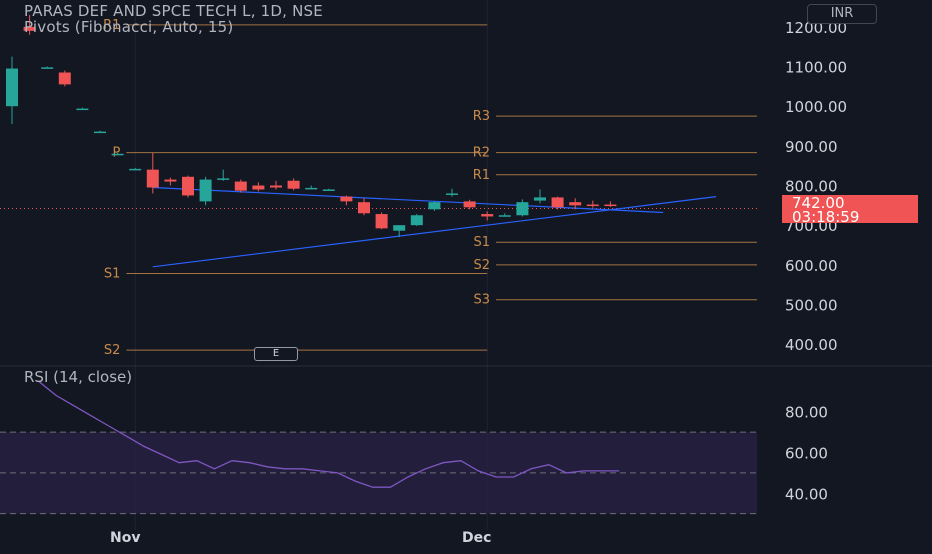 This screenshot has width=932, height=554. Describe the element at coordinates (276, 354) in the screenshot. I see `earnings-marker: E` at that location.